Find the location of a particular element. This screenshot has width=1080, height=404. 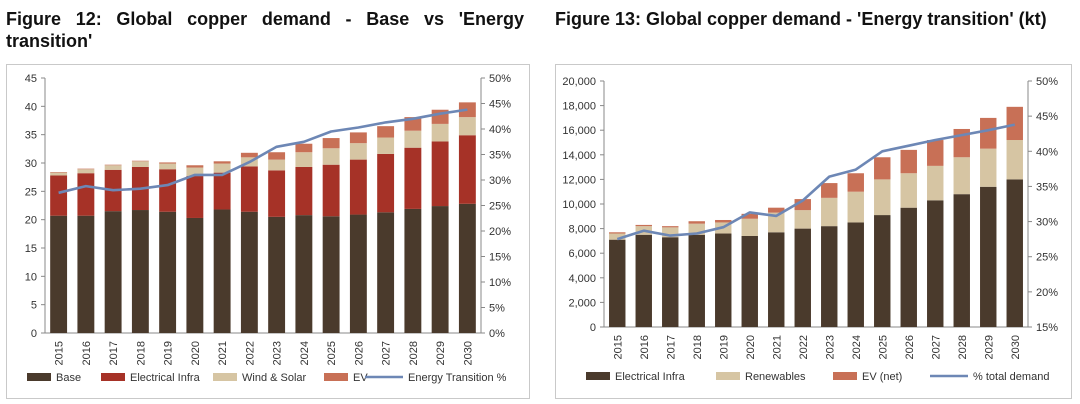

bar-ev-net--2030 is located at coordinates (1014, 123).